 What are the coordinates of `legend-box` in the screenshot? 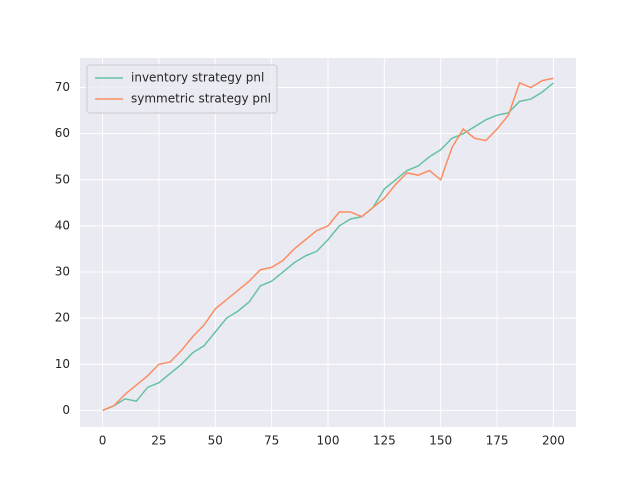 It's located at (182, 89).